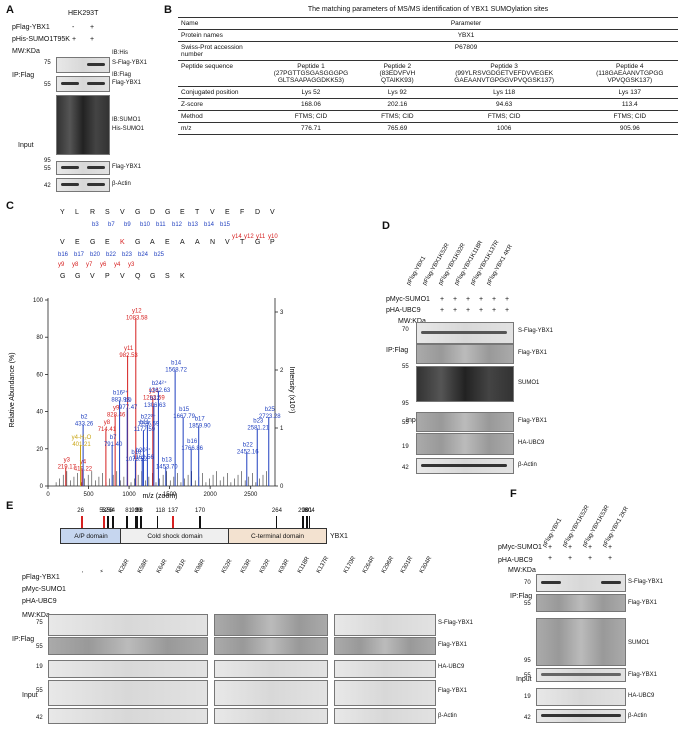 The height and width of the screenshot is (731, 685). I want to click on peak-mz-label: 828.46, so click(116, 415).